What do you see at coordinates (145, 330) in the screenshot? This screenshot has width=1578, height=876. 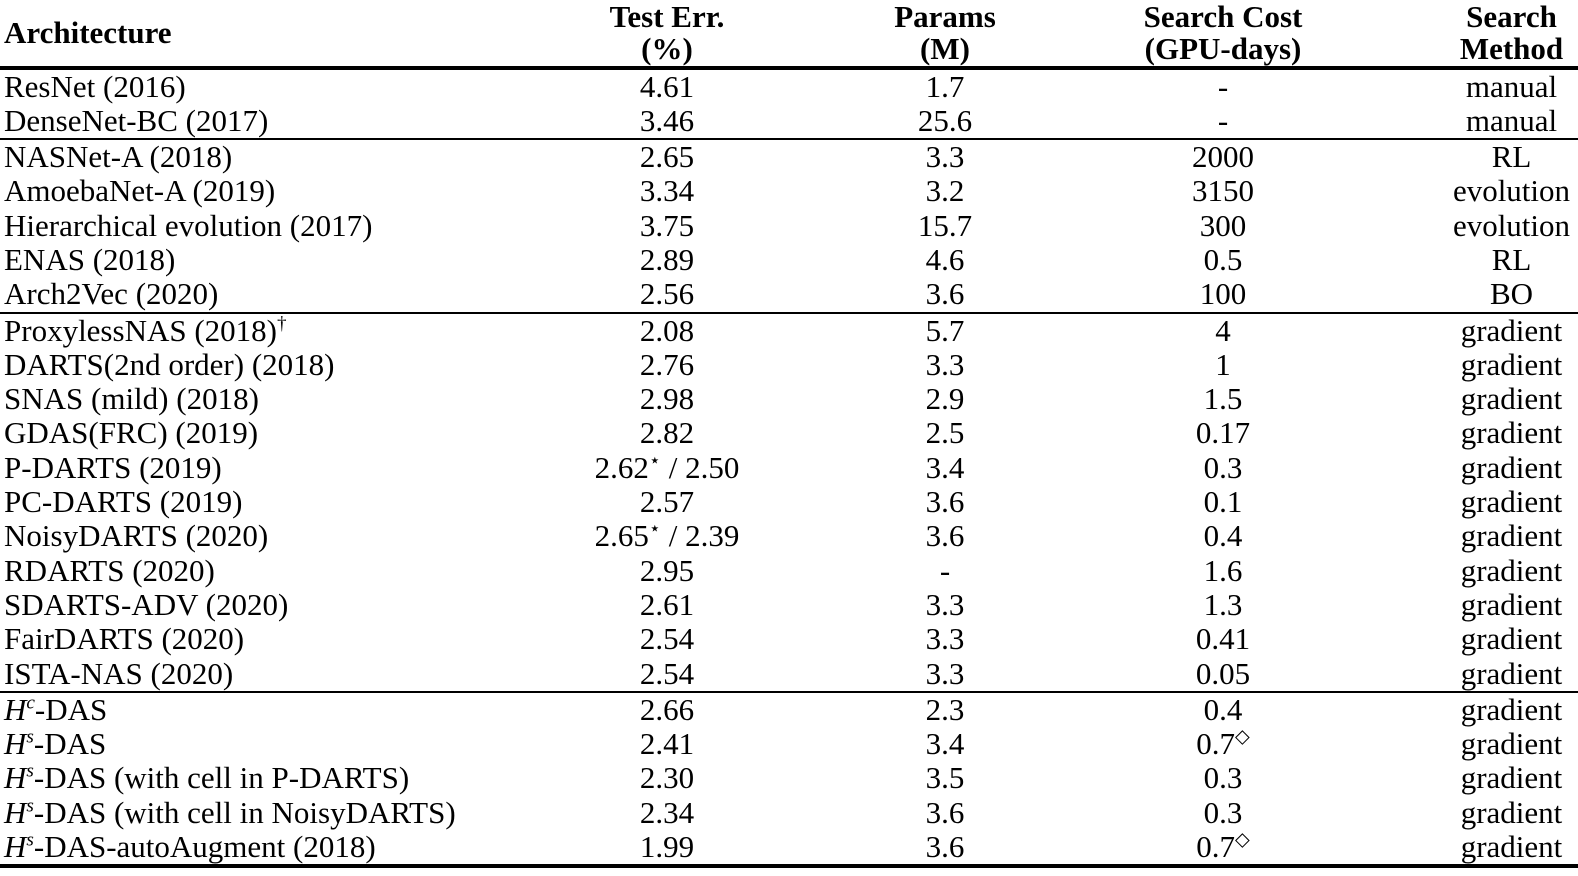 I see `cell-architecture: ProxylessNAS (2018)†` at bounding box center [145, 330].